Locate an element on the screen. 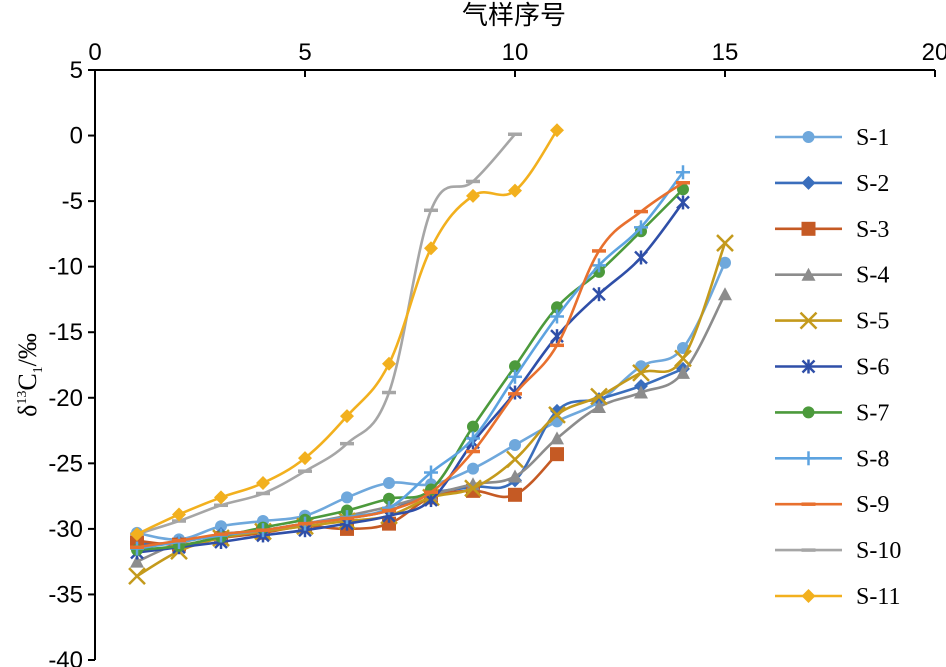  x-tick-label: 10 is located at coordinates (515, 52).